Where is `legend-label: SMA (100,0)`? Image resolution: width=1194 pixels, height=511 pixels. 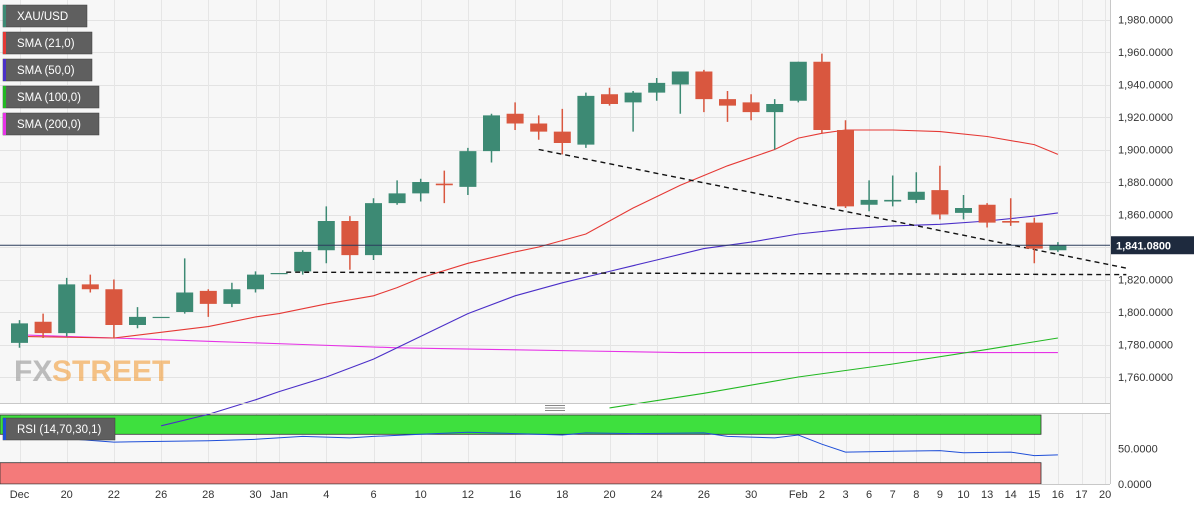 legend-label: SMA (100,0) is located at coordinates (49, 98).